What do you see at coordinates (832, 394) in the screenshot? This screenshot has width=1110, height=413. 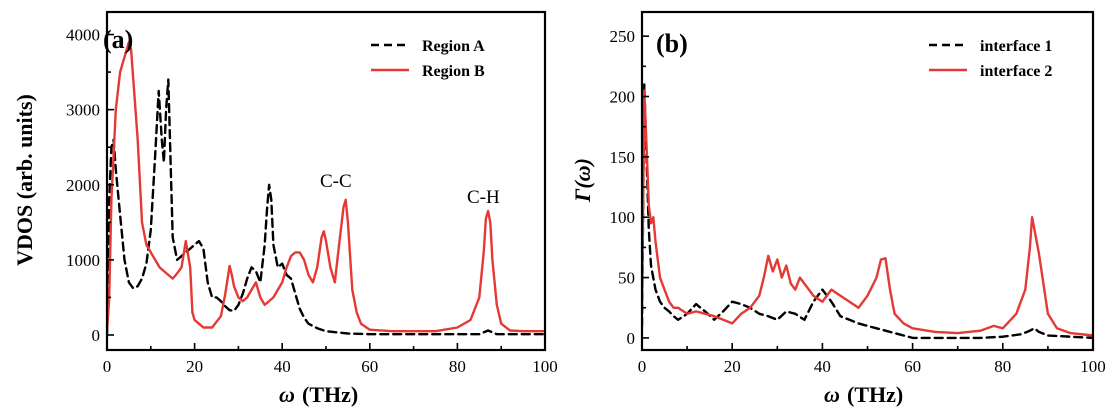 I see `panel-b-x-axis-symbol: ω` at bounding box center [832, 394].